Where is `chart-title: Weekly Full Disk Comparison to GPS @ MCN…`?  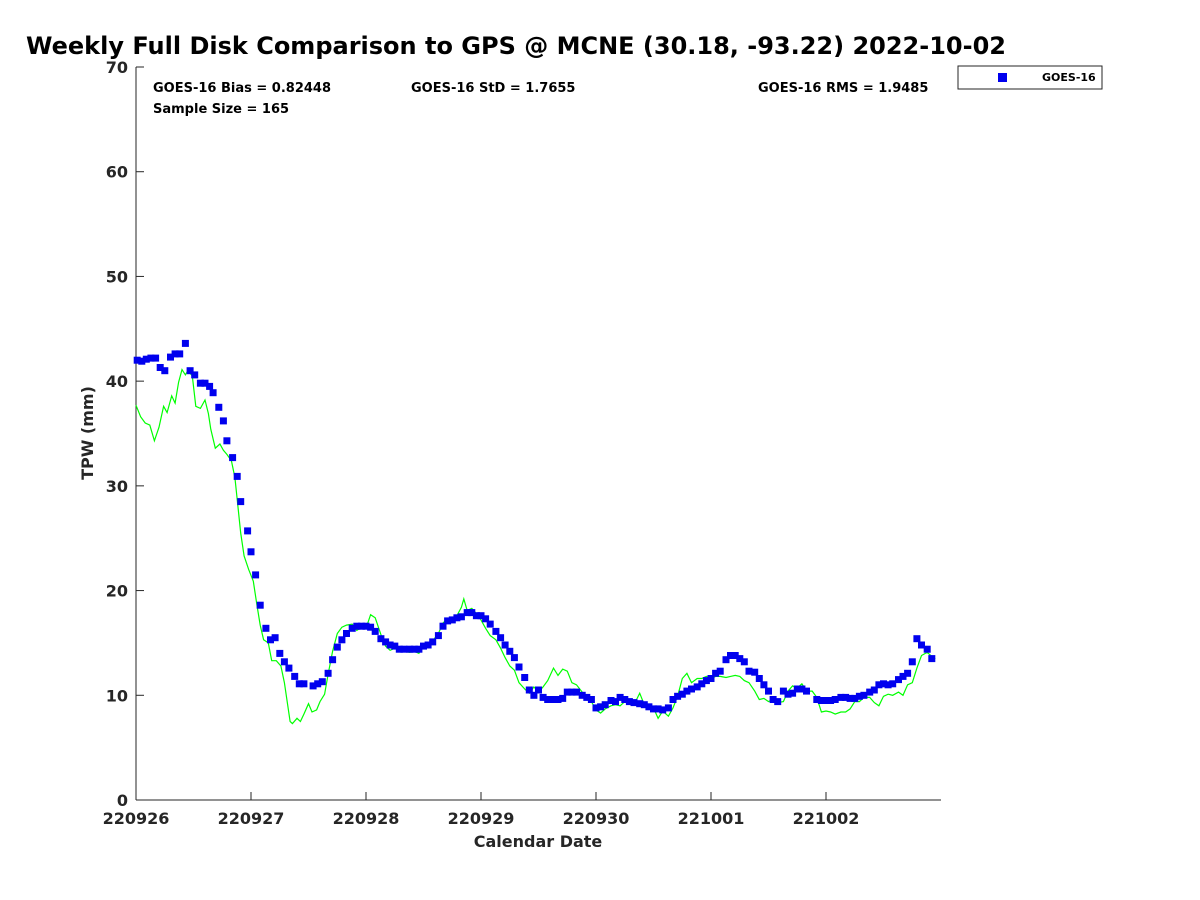
chart-title: Weekly Full Disk Comparison to GPS @ MCN… is located at coordinates (516, 46).